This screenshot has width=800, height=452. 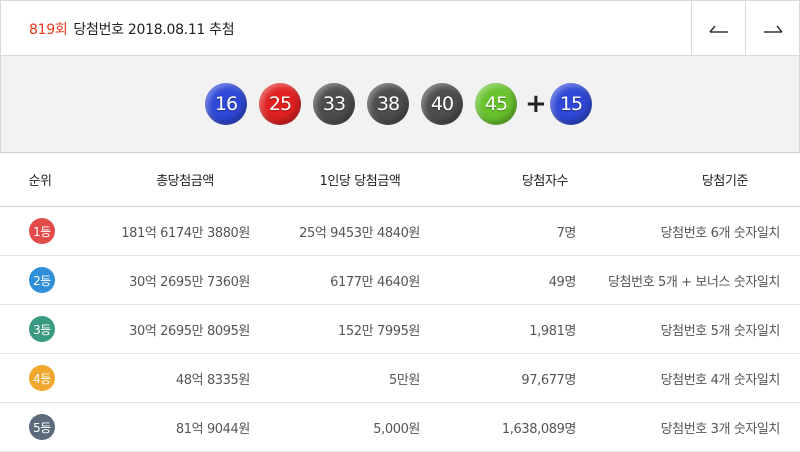 What do you see at coordinates (400, 28) in the screenshot?
I see `result-header: 819회 당첨번호 2018.08.11 추첨` at bounding box center [400, 28].